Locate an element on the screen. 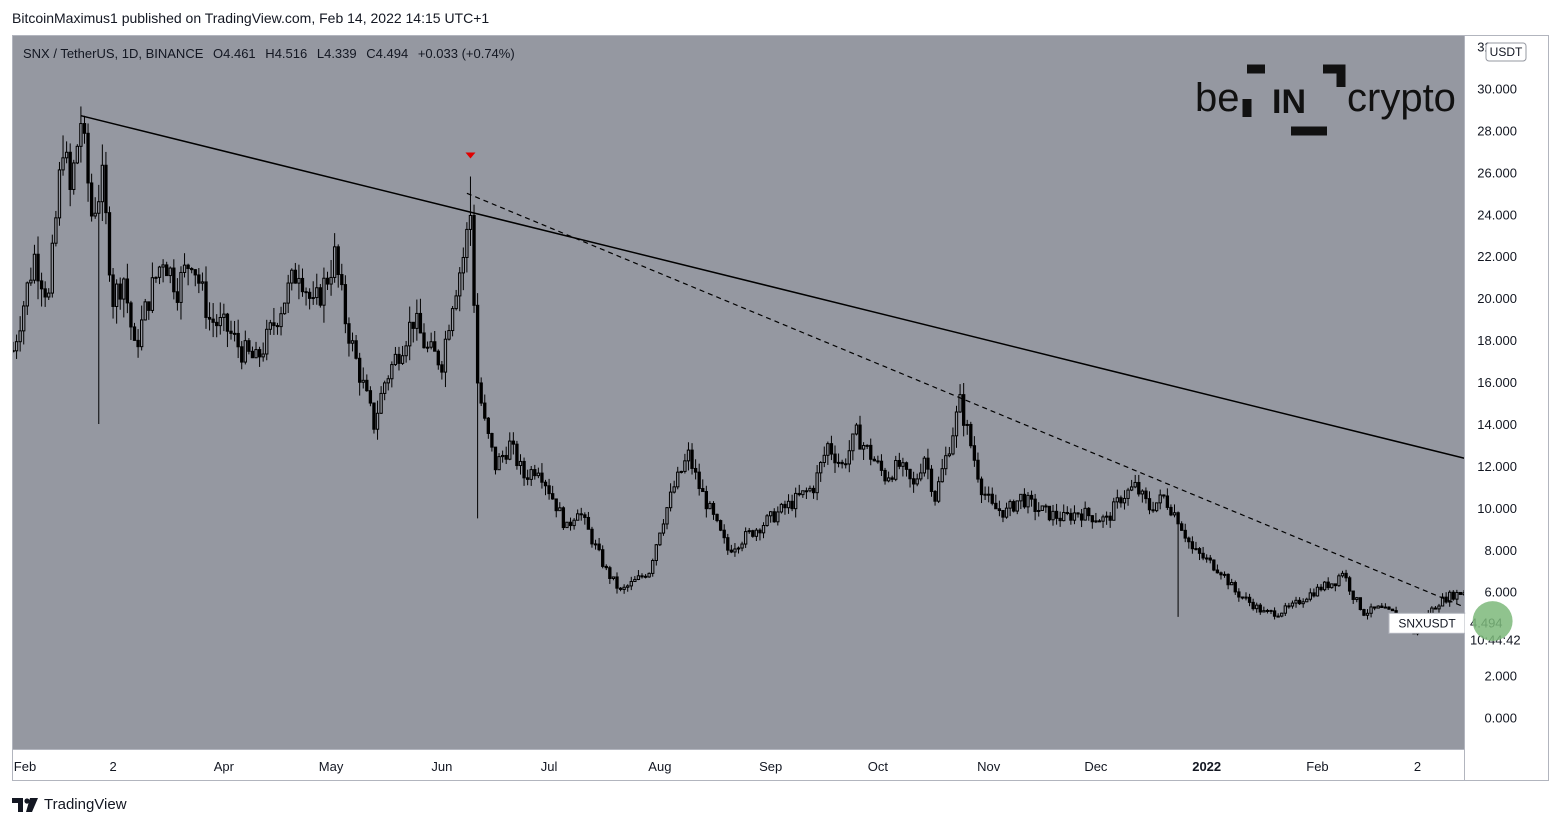 This screenshot has height=826, width=1562. currency-badge: USDT is located at coordinates (1506, 52).